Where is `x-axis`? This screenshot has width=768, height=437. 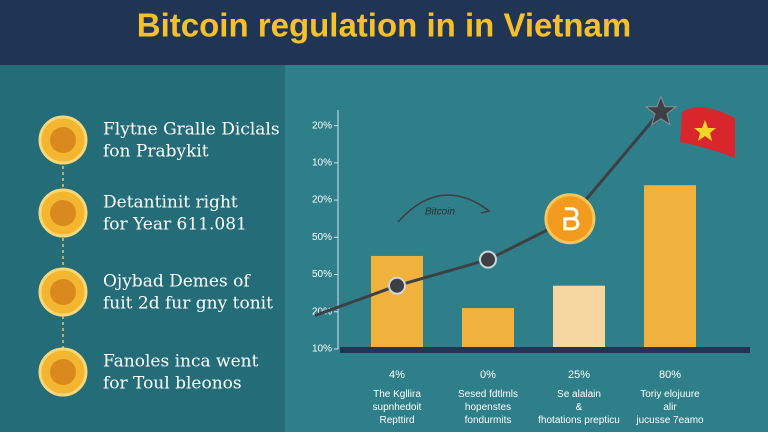
x-axis is located at coordinates (545, 350).